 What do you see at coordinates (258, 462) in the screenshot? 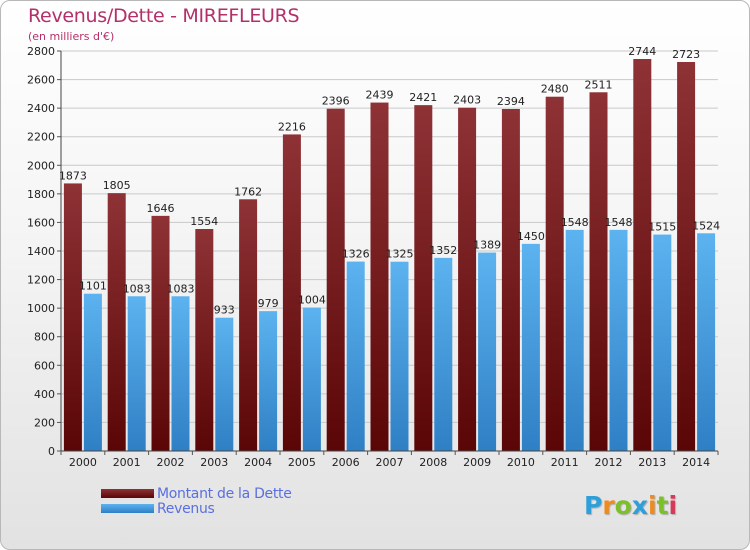
I see `x-tick-label: 2004` at bounding box center [258, 462].